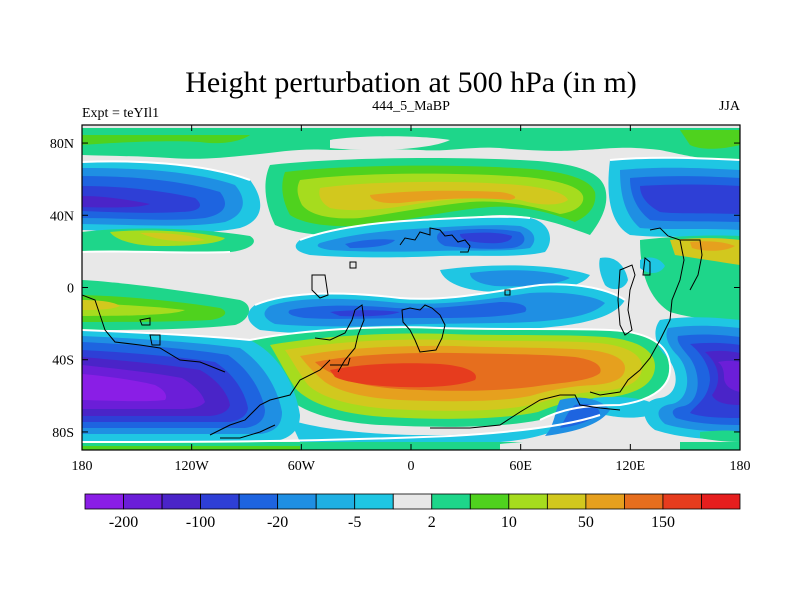  What do you see at coordinates (302, 466) in the screenshot?
I see `x-tick-label: 60W` at bounding box center [302, 466].